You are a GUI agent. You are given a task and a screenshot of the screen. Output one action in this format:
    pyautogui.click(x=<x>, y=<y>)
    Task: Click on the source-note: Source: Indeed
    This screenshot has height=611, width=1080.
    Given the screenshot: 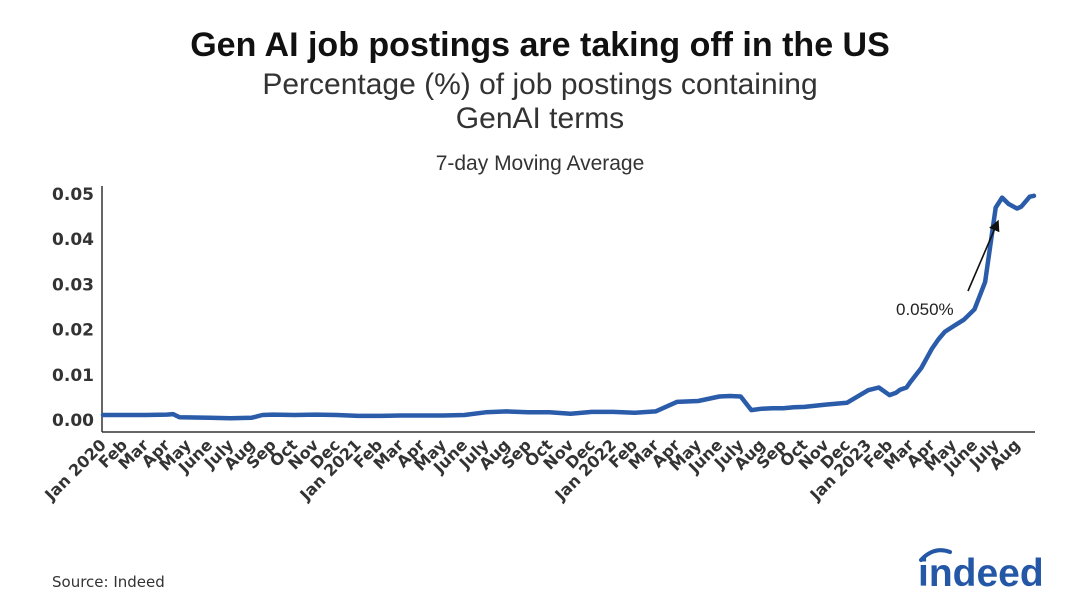 What is the action you would take?
    pyautogui.click(x=108, y=582)
    